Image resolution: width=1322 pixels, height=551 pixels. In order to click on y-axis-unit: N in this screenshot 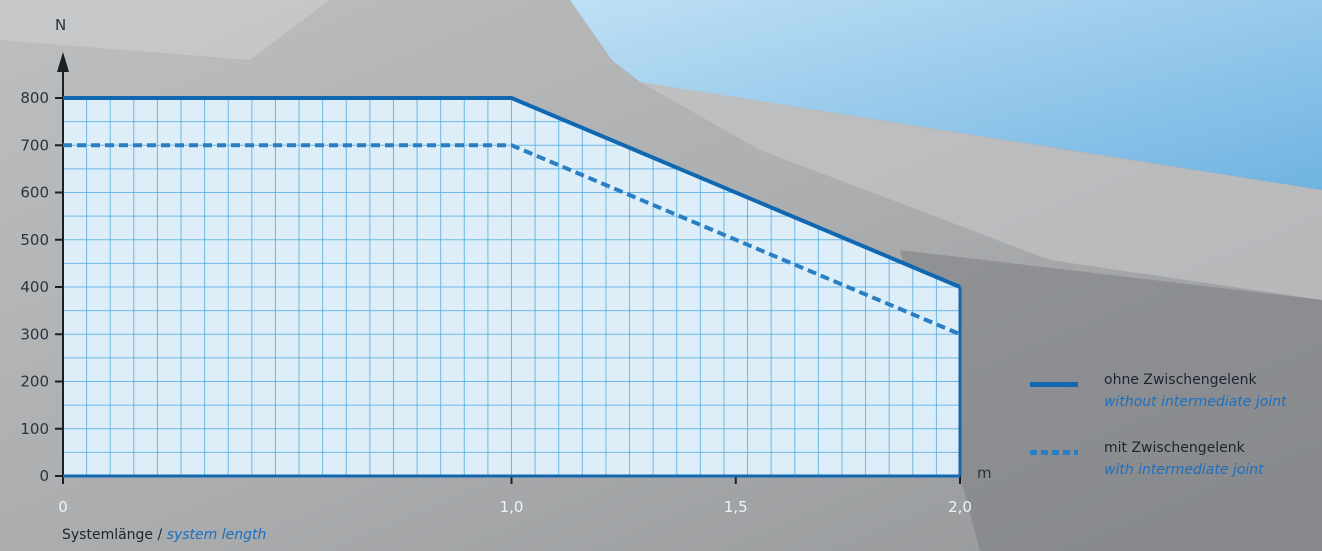, I will do `click(60, 25)`.